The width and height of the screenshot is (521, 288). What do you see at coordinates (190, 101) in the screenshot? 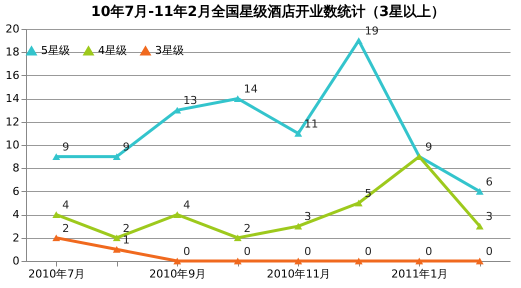
I see `data-label: 13` at bounding box center [190, 101].